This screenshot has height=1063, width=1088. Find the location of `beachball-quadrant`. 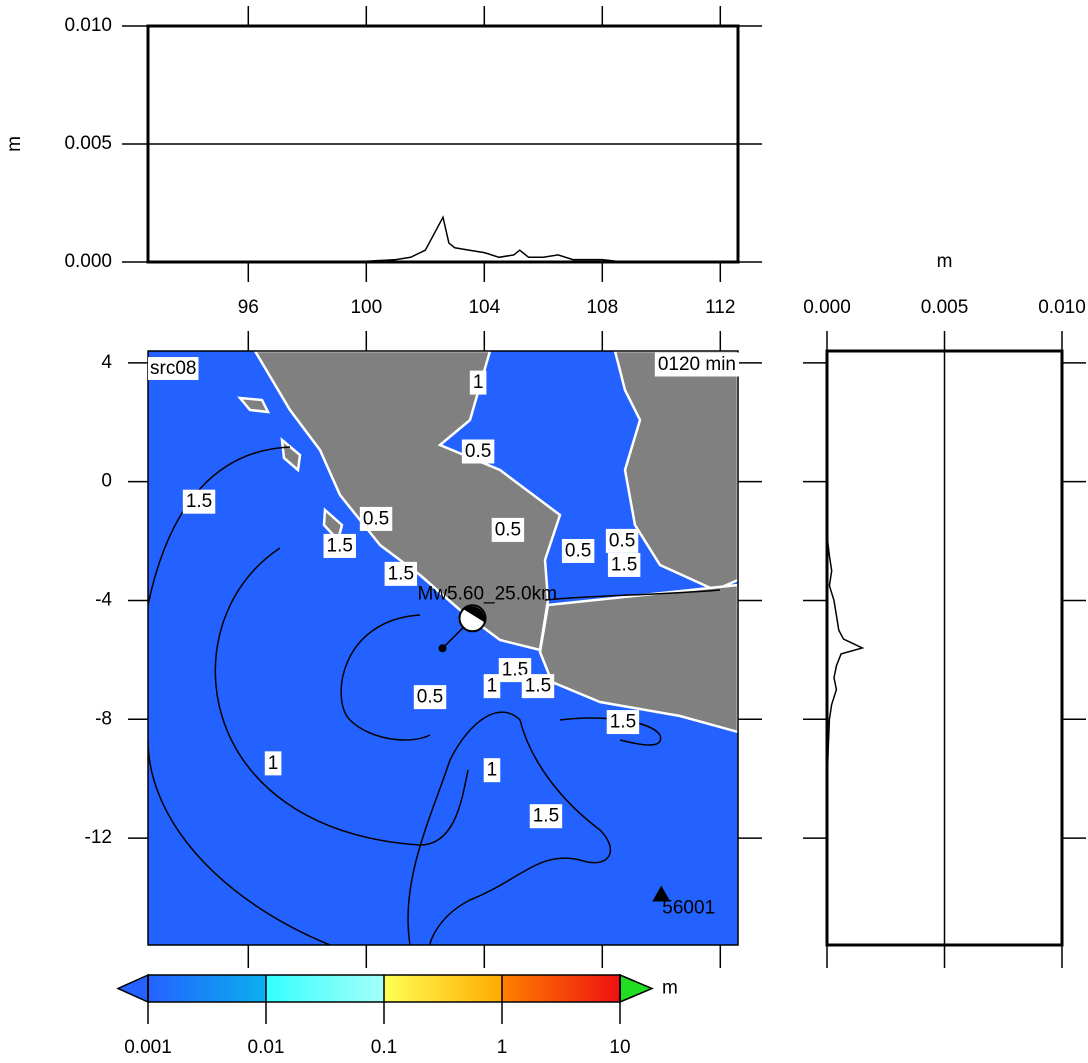

beachball-quadrant is located at coordinates (474, 614).